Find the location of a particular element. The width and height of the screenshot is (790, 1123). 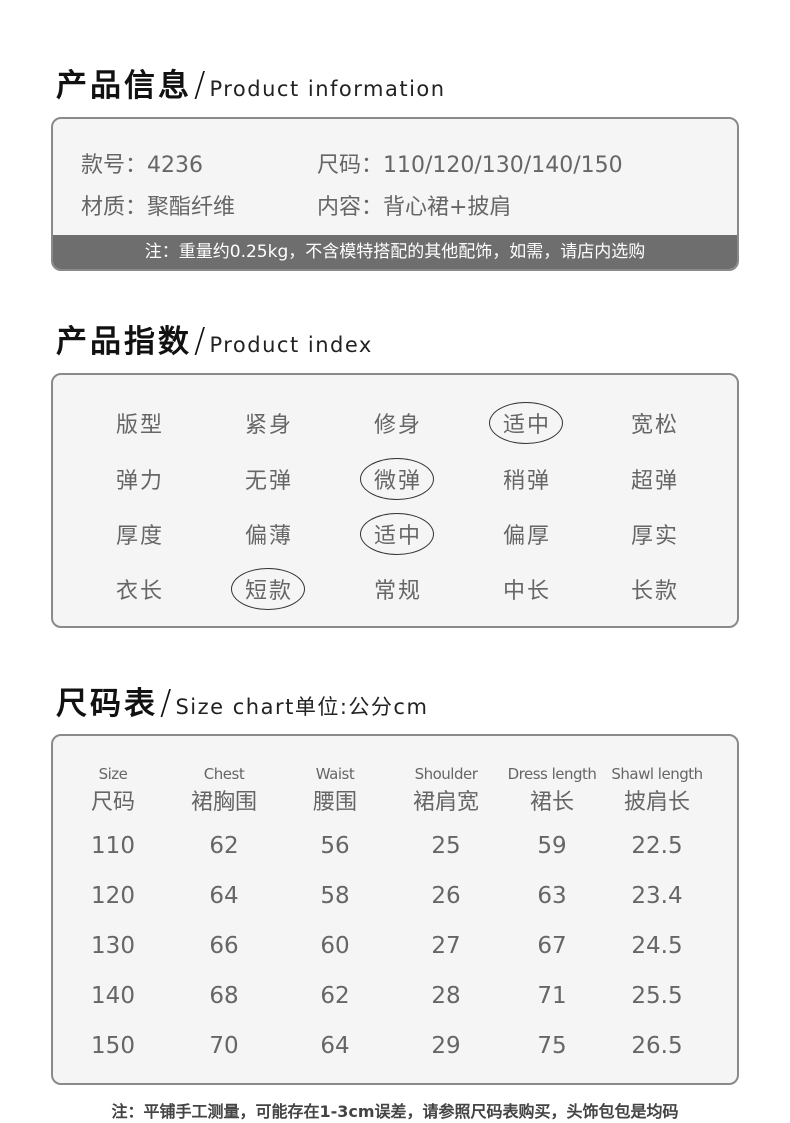

header-zh: 尺码 is located at coordinates (112, 802).